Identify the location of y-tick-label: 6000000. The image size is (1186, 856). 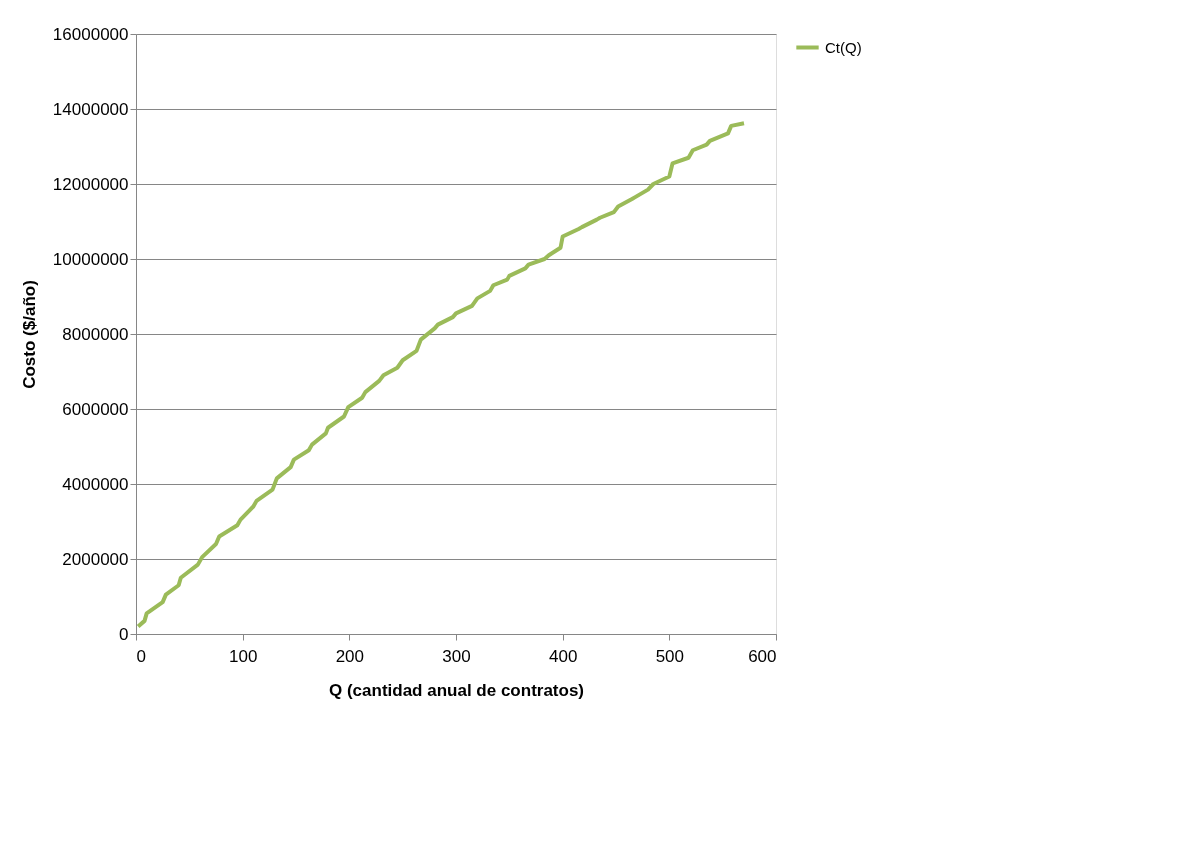
(95, 409).